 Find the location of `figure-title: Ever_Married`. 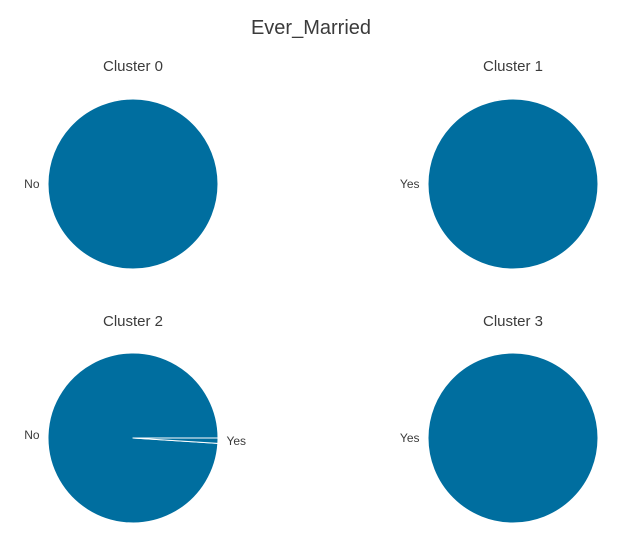

figure-title: Ever_Married is located at coordinates (311, 28).